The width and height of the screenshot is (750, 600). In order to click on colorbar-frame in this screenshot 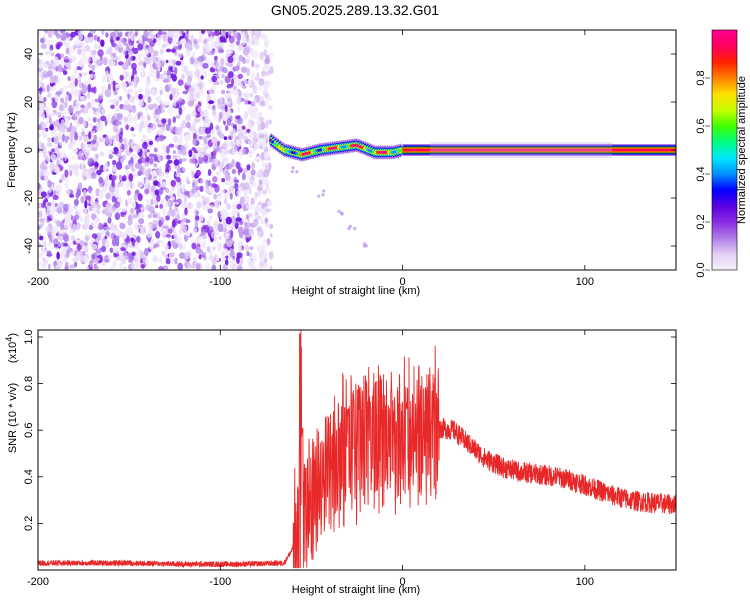, I will do `click(724, 150)`.